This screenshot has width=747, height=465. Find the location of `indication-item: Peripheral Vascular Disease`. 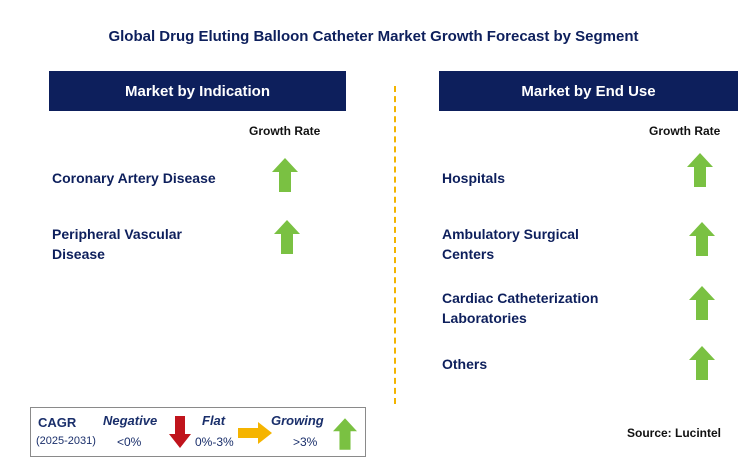

indication-item: Peripheral Vascular Disease is located at coordinates (117, 244).